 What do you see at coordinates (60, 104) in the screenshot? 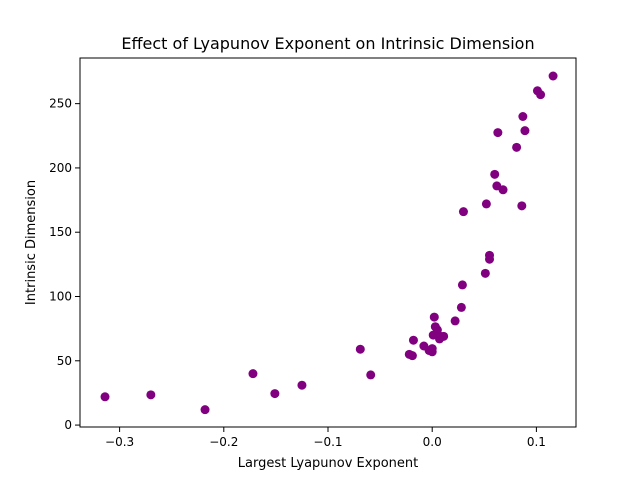
I see `y-tick-label-5: 250` at bounding box center [60, 104].